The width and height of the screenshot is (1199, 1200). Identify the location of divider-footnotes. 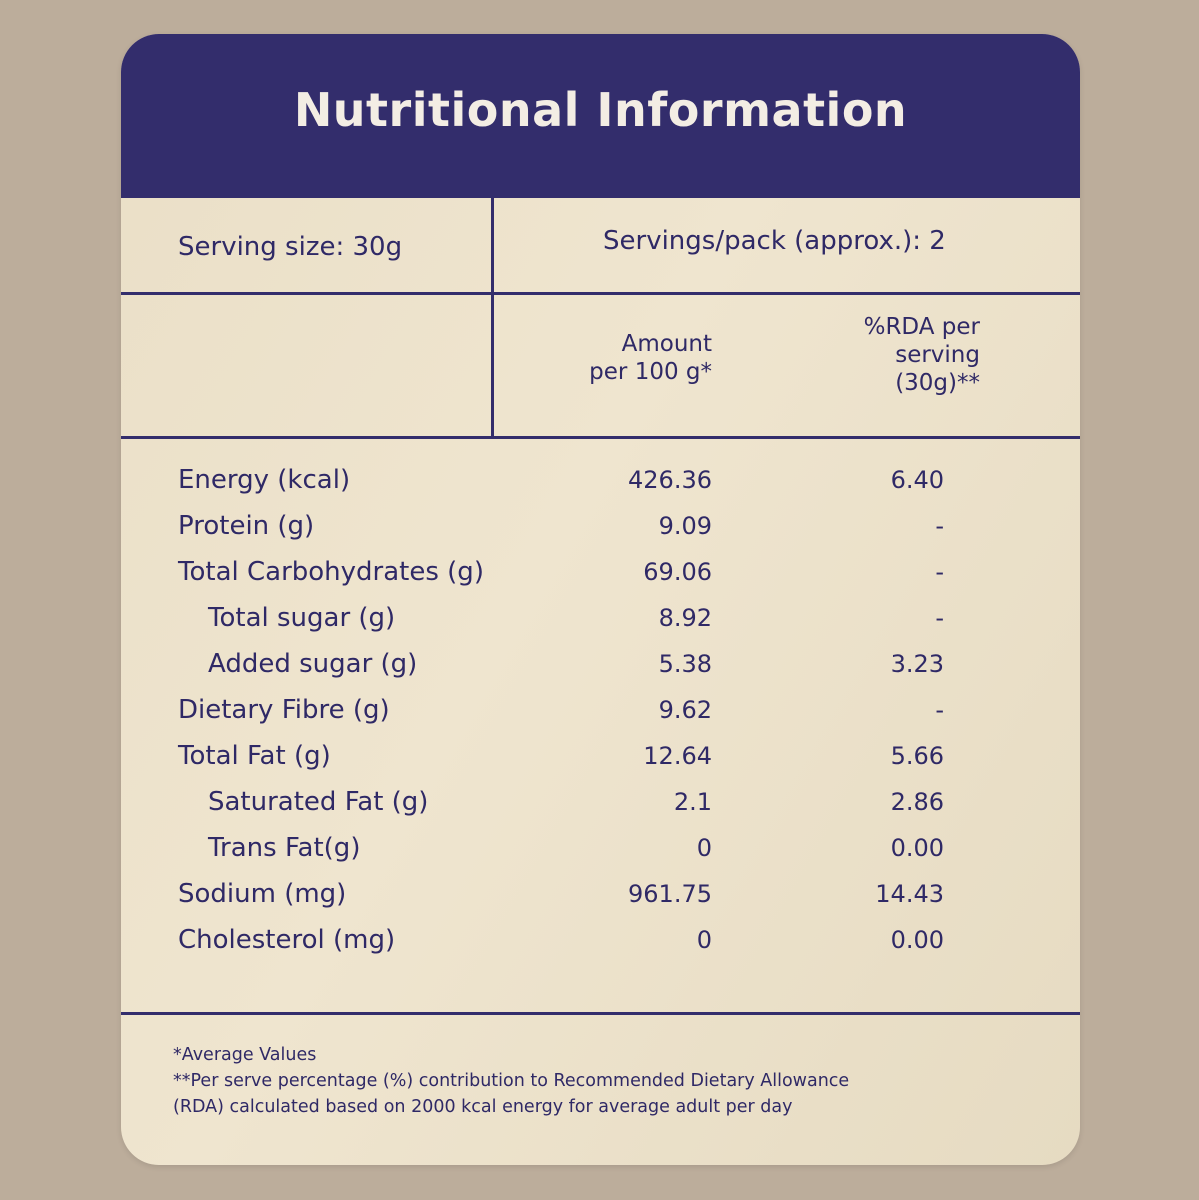
(600, 1013).